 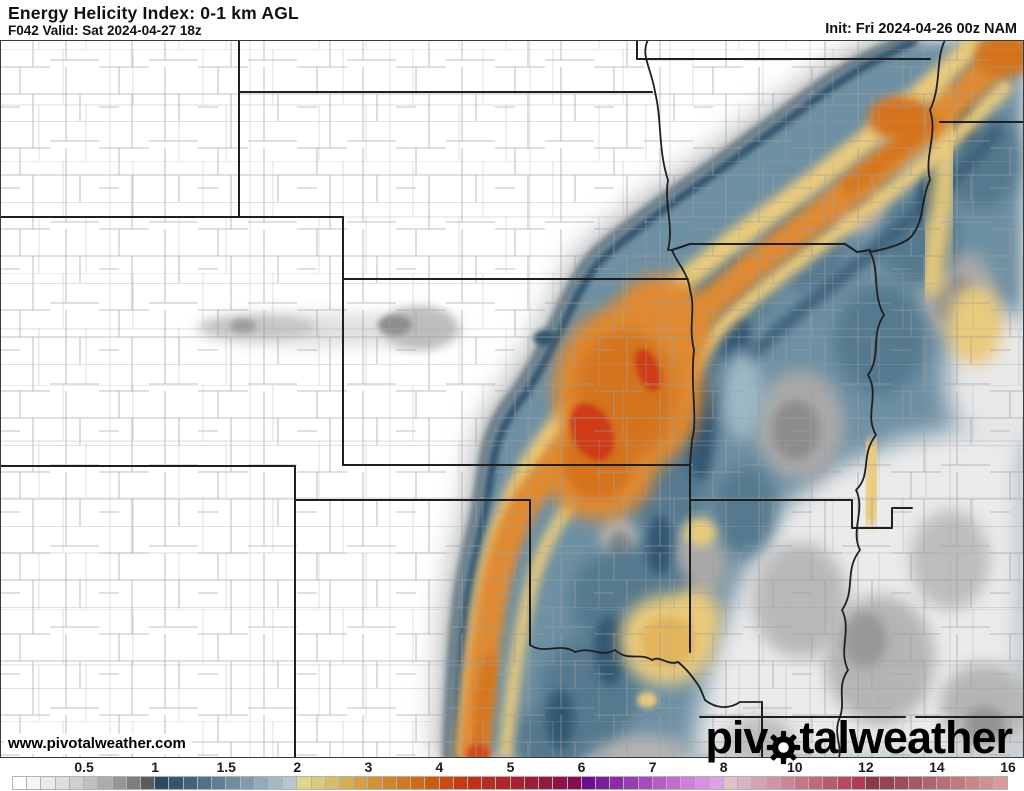 What do you see at coordinates (794, 767) in the screenshot?
I see `colorbar-tick-label: 10` at bounding box center [794, 767].